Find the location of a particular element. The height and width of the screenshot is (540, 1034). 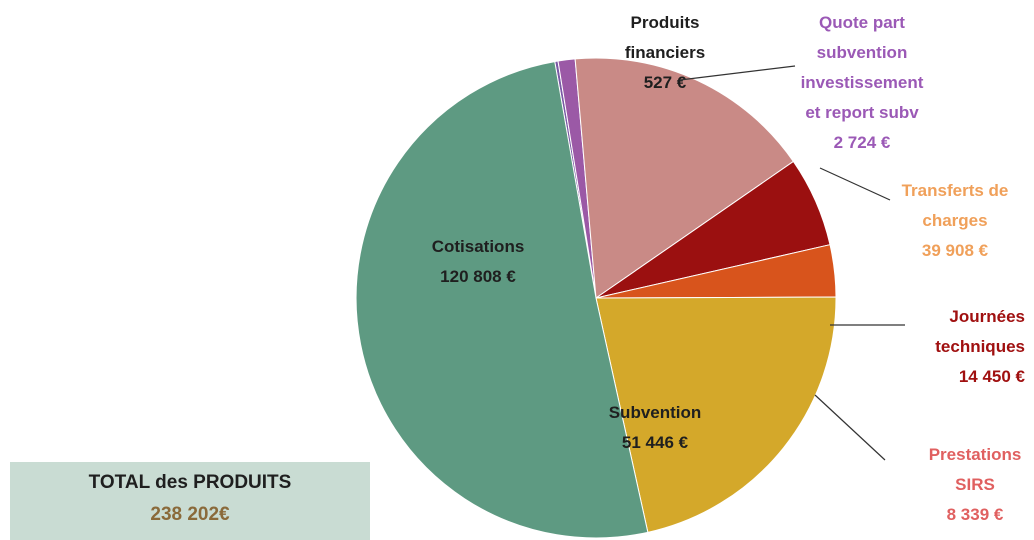

slice-label-transferts: Transferts de charges 39 908 € is located at coordinates (955, 220).